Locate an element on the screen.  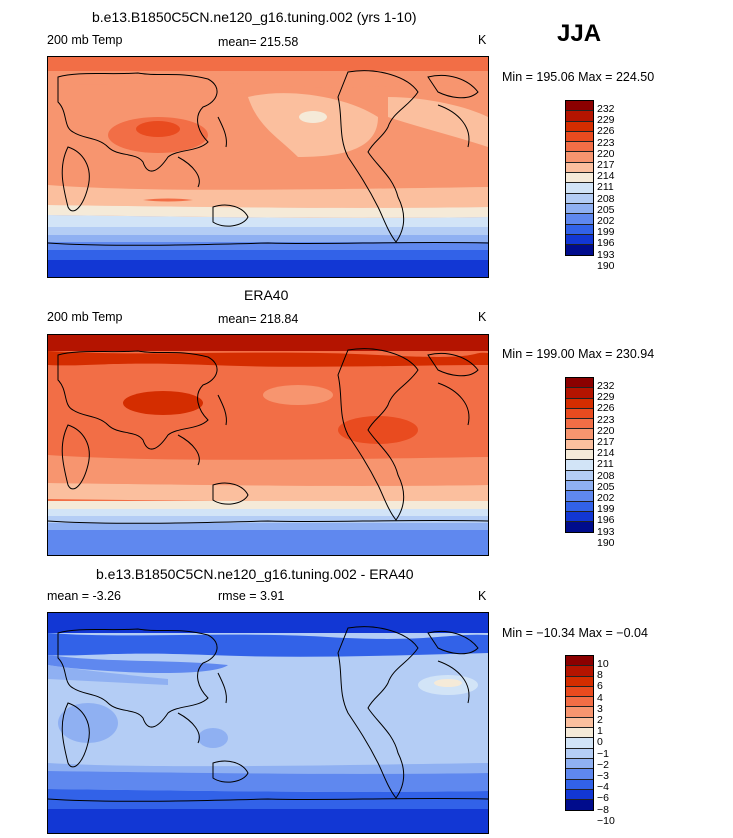
panel2-title: ERA40 is located at coordinates (266, 295).